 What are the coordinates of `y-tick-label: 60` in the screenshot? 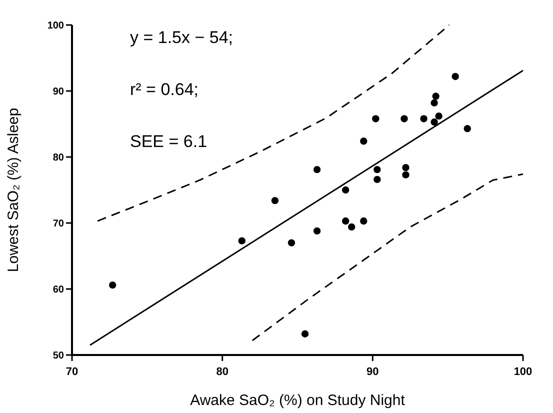 It's located at (58, 290).